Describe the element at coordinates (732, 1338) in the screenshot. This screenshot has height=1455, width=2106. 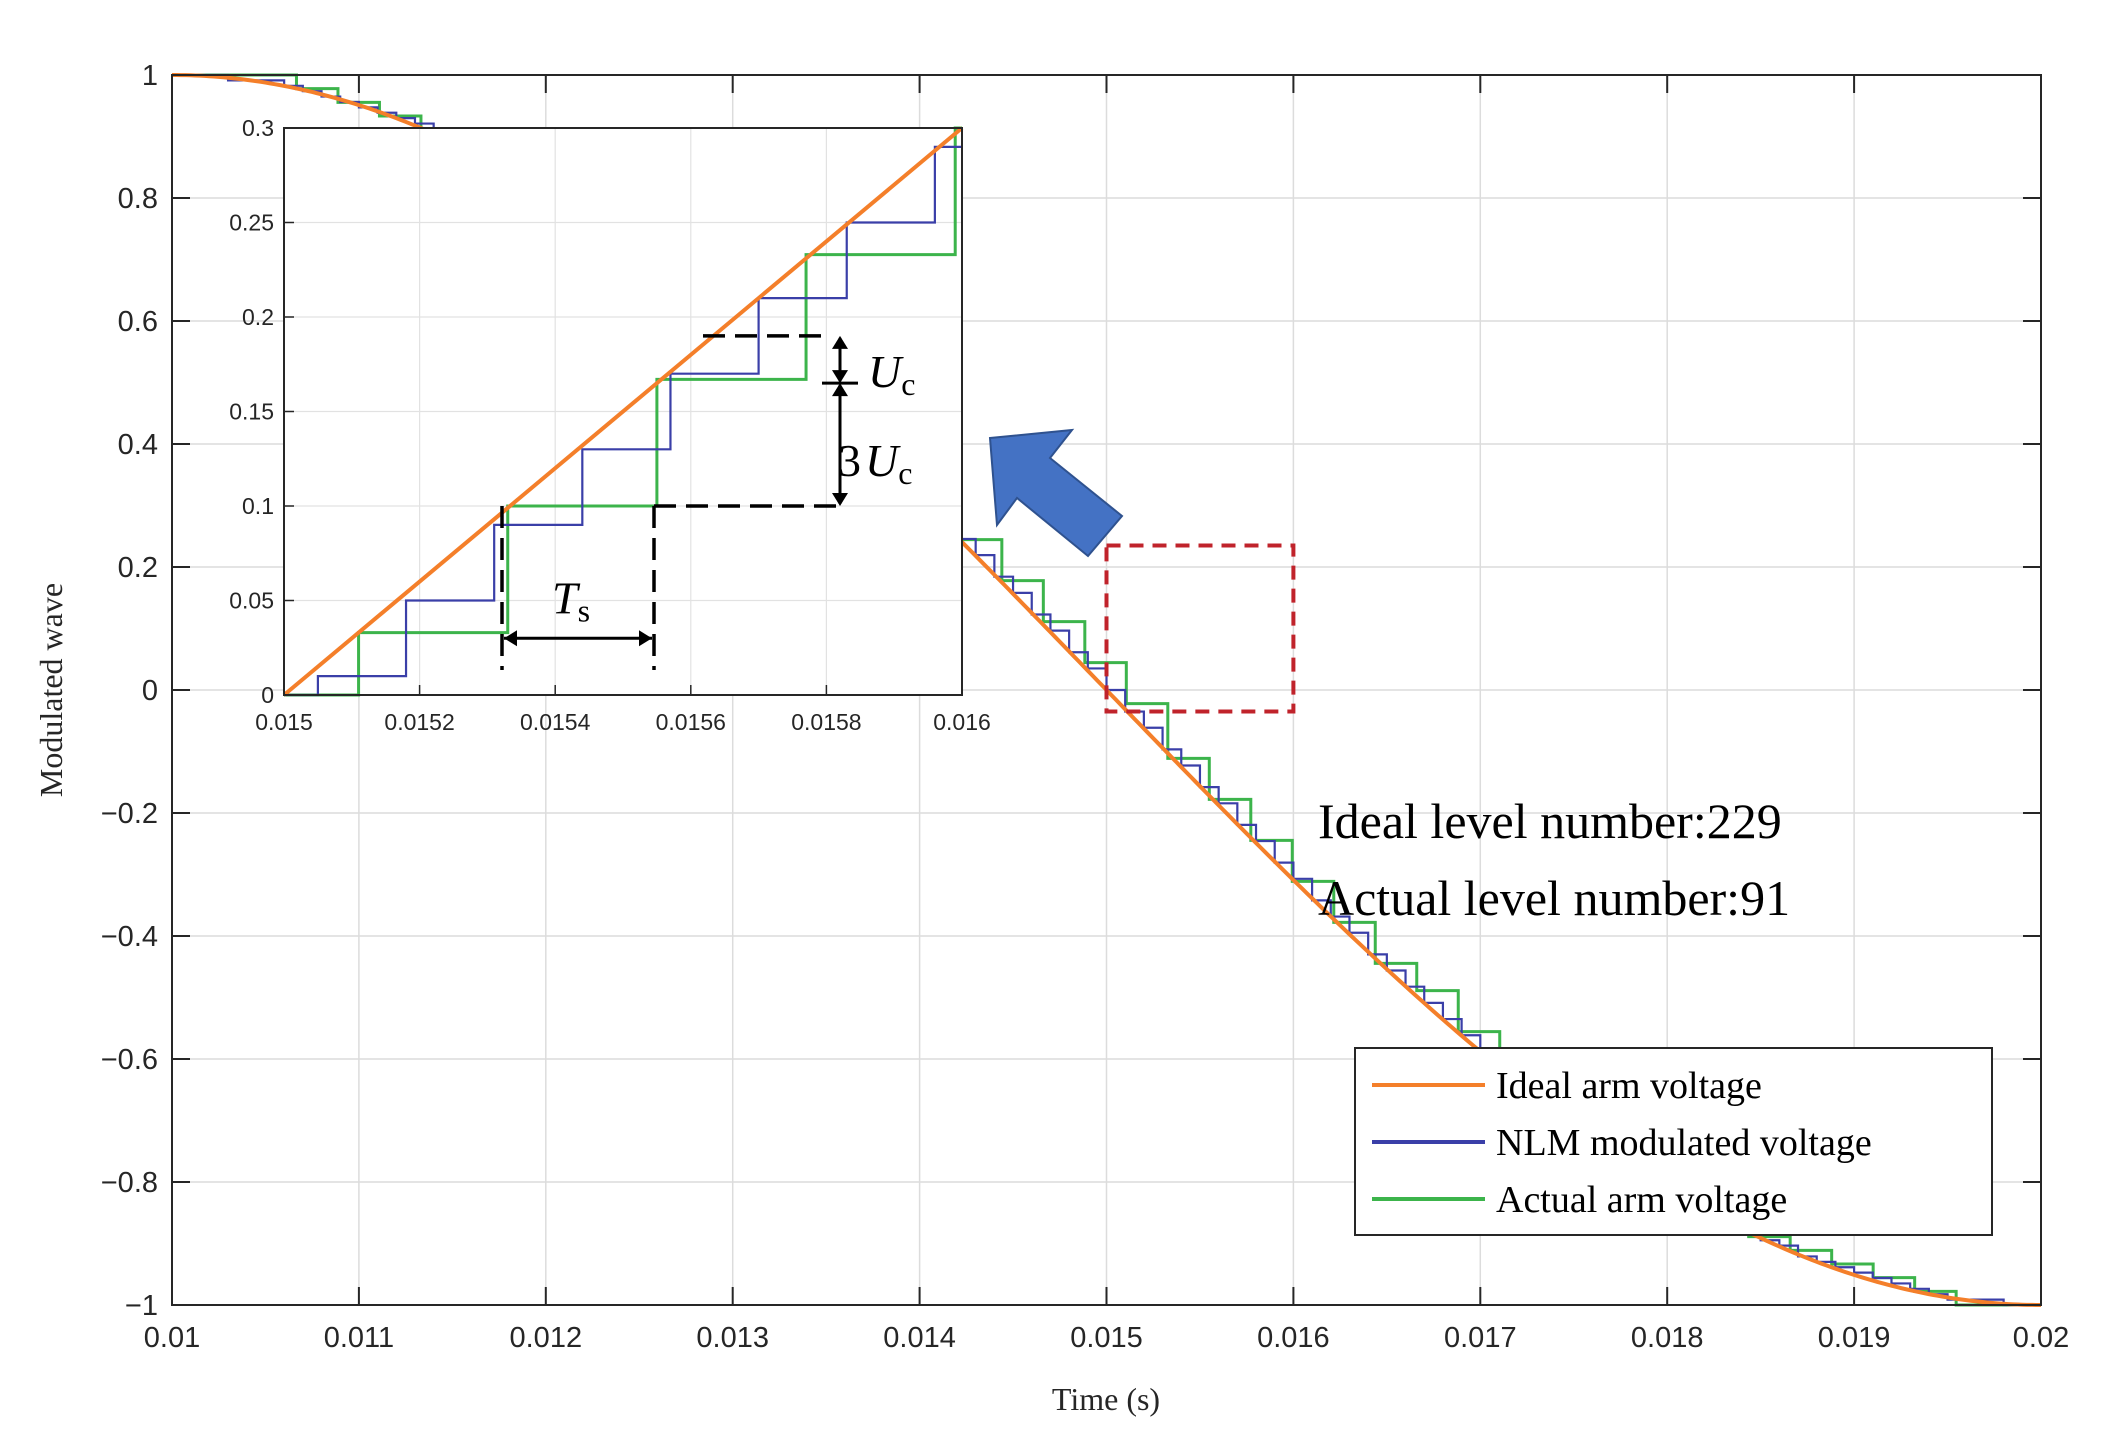
I see `x-tick-label: 0.013` at that location.